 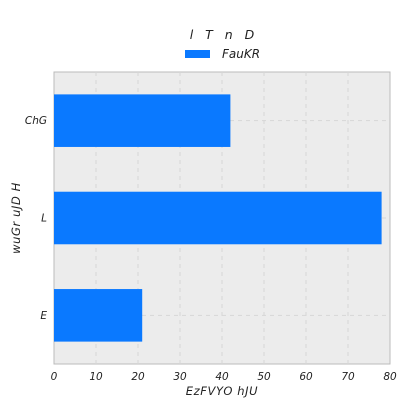 I want to click on y-tick-label: ChG, so click(x=36, y=121).